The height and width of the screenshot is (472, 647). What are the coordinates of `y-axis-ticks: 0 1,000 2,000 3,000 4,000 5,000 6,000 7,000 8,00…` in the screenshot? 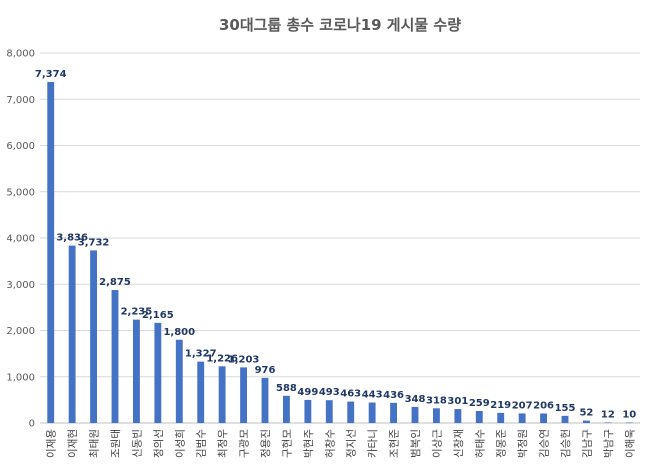 It's located at (20, 239).